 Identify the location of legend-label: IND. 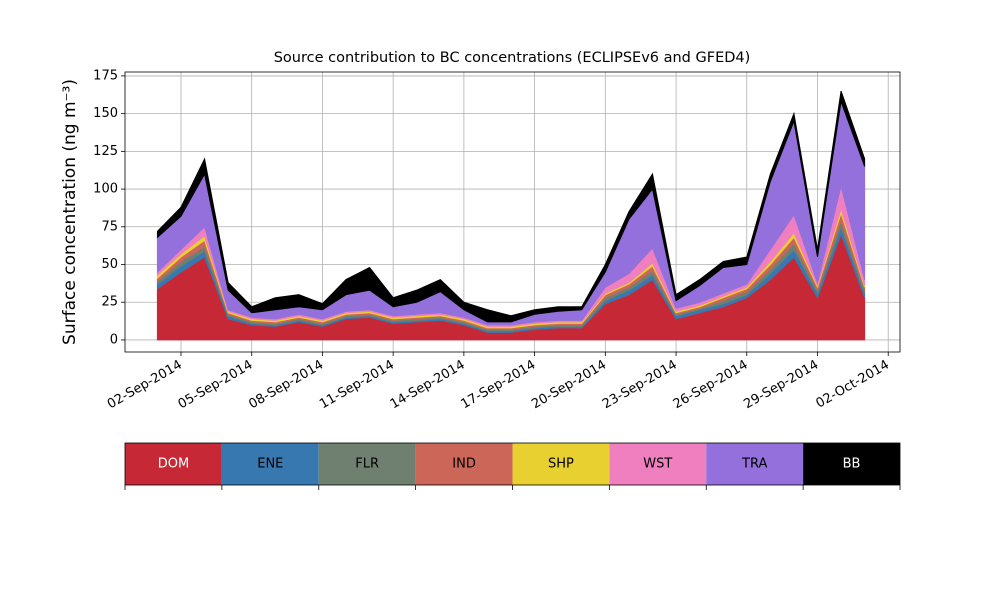
(464, 464).